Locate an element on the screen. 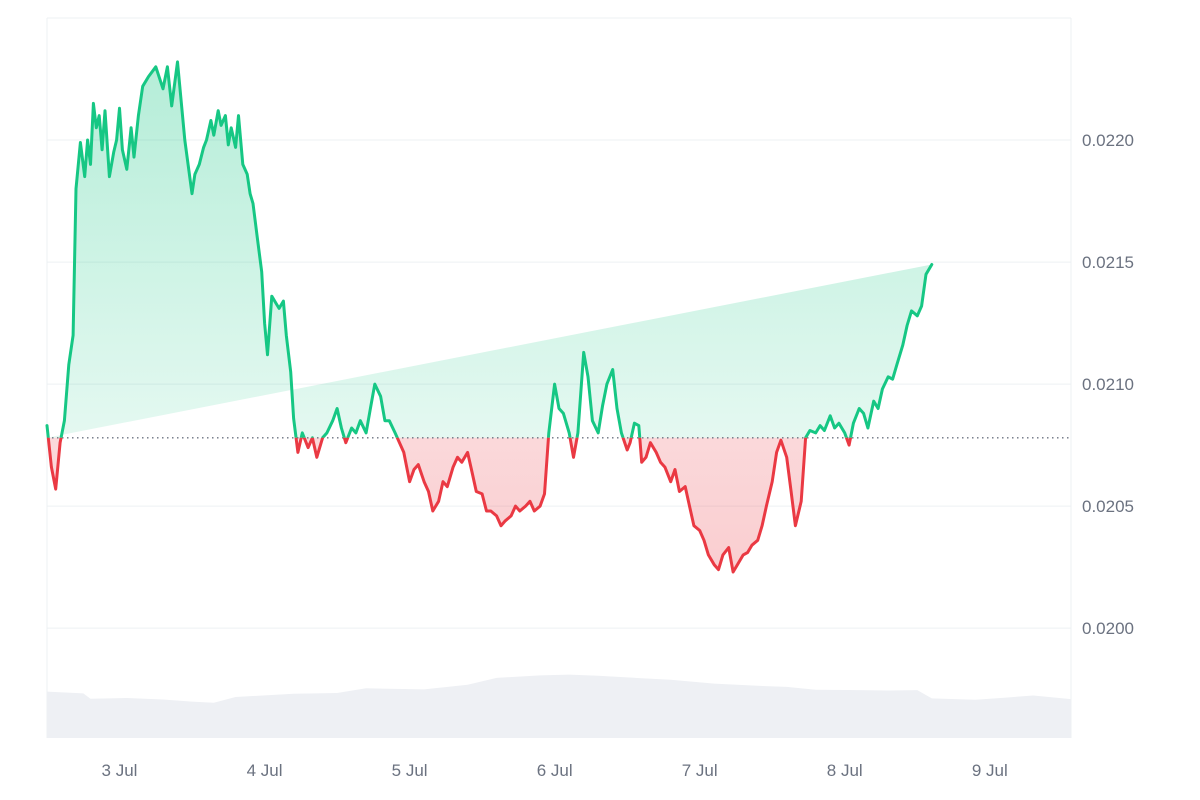  y-axis-ticks: 0.0200 0.0205 0.0210 0.0215 0.0220 is located at coordinates (1108, 384).